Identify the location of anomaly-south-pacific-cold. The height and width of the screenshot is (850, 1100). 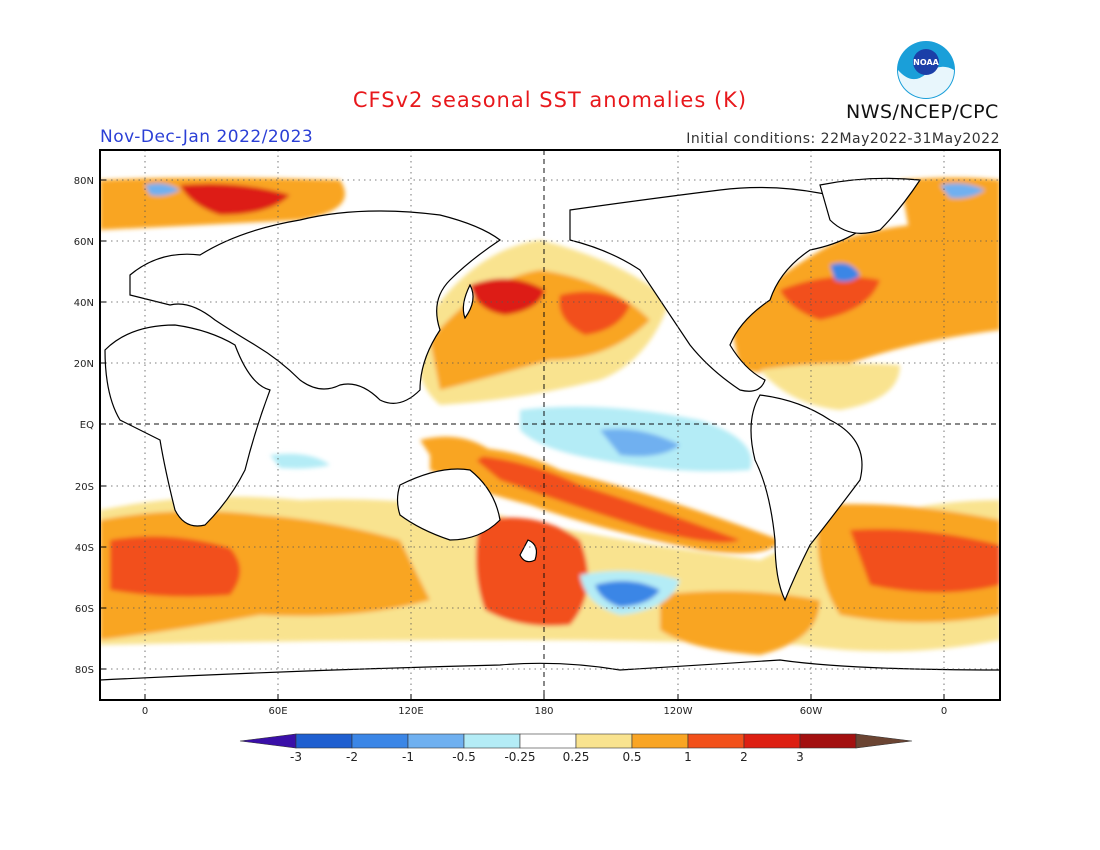
(627, 594).